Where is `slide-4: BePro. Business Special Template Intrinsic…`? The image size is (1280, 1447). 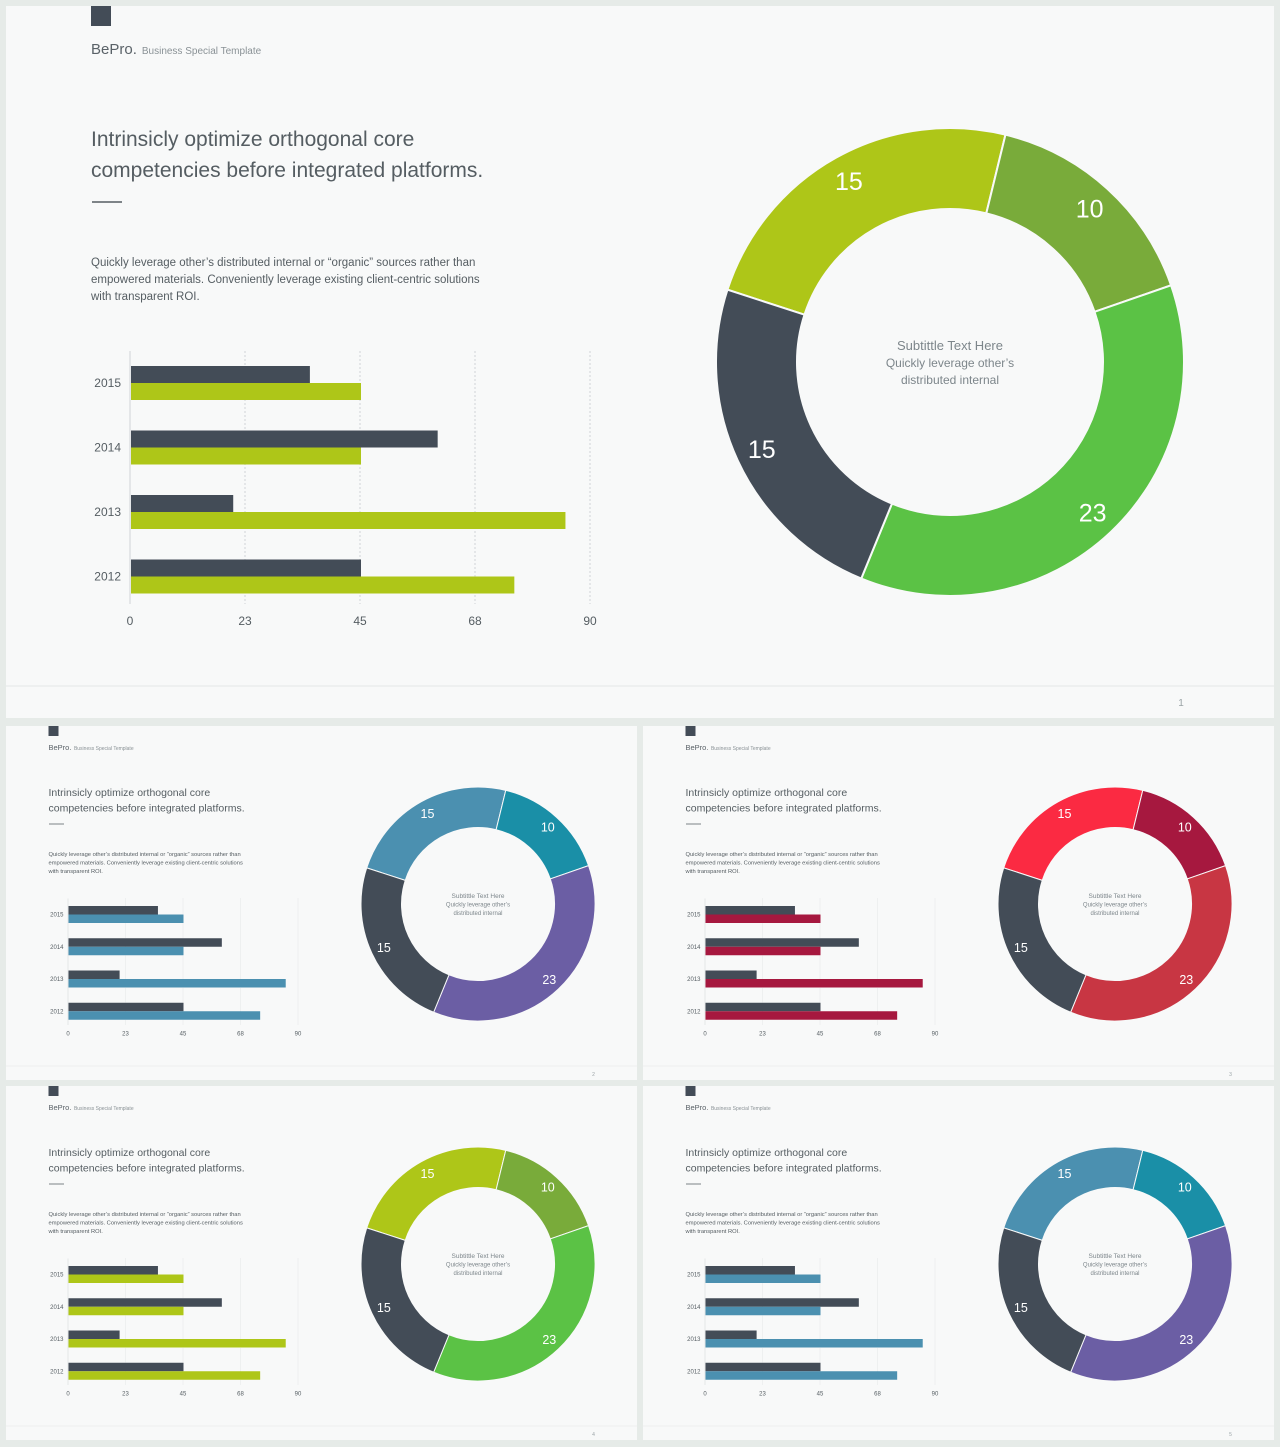
slide-4: BePro. Business Special Template Intrinsic… is located at coordinates (321, 1263).